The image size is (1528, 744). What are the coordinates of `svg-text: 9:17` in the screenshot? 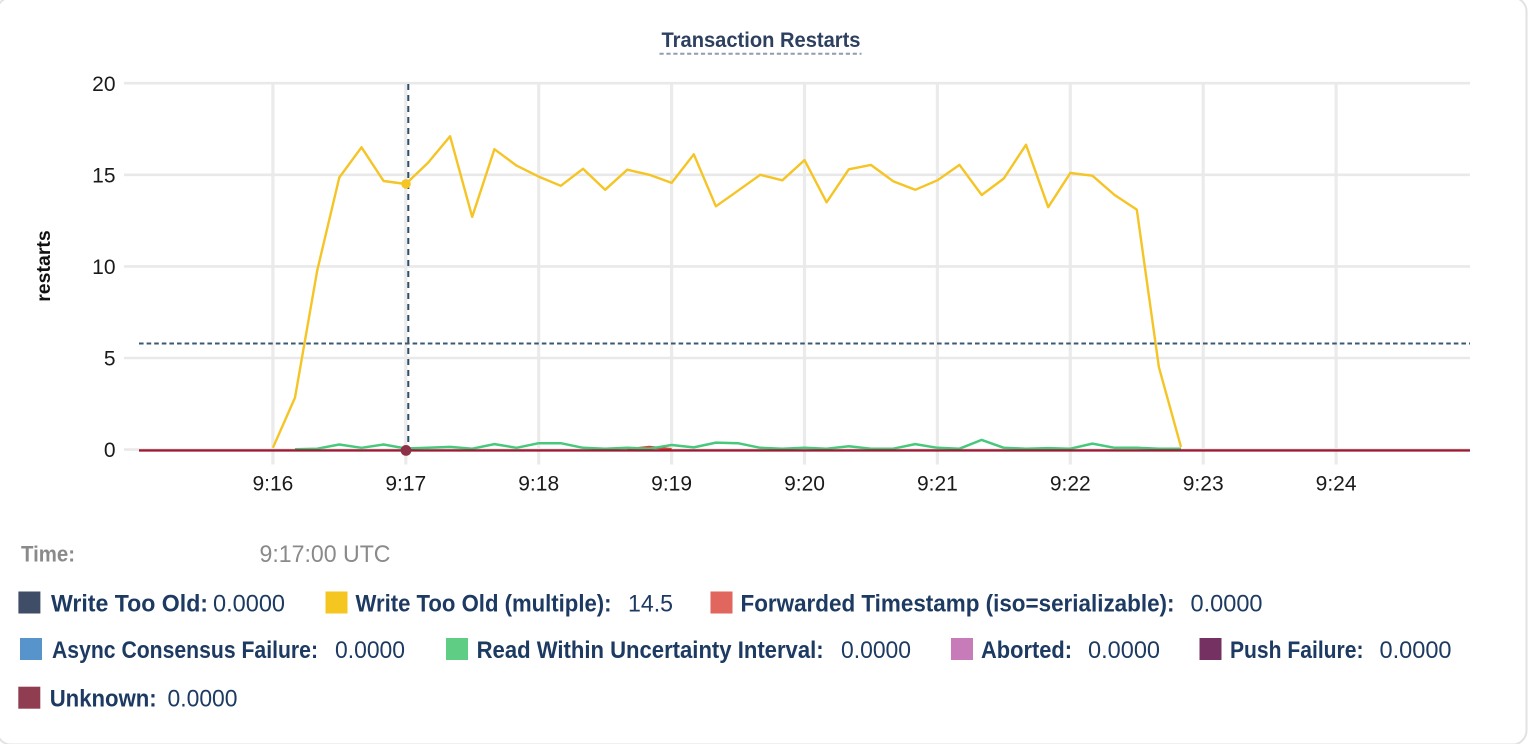 It's located at (405, 483).